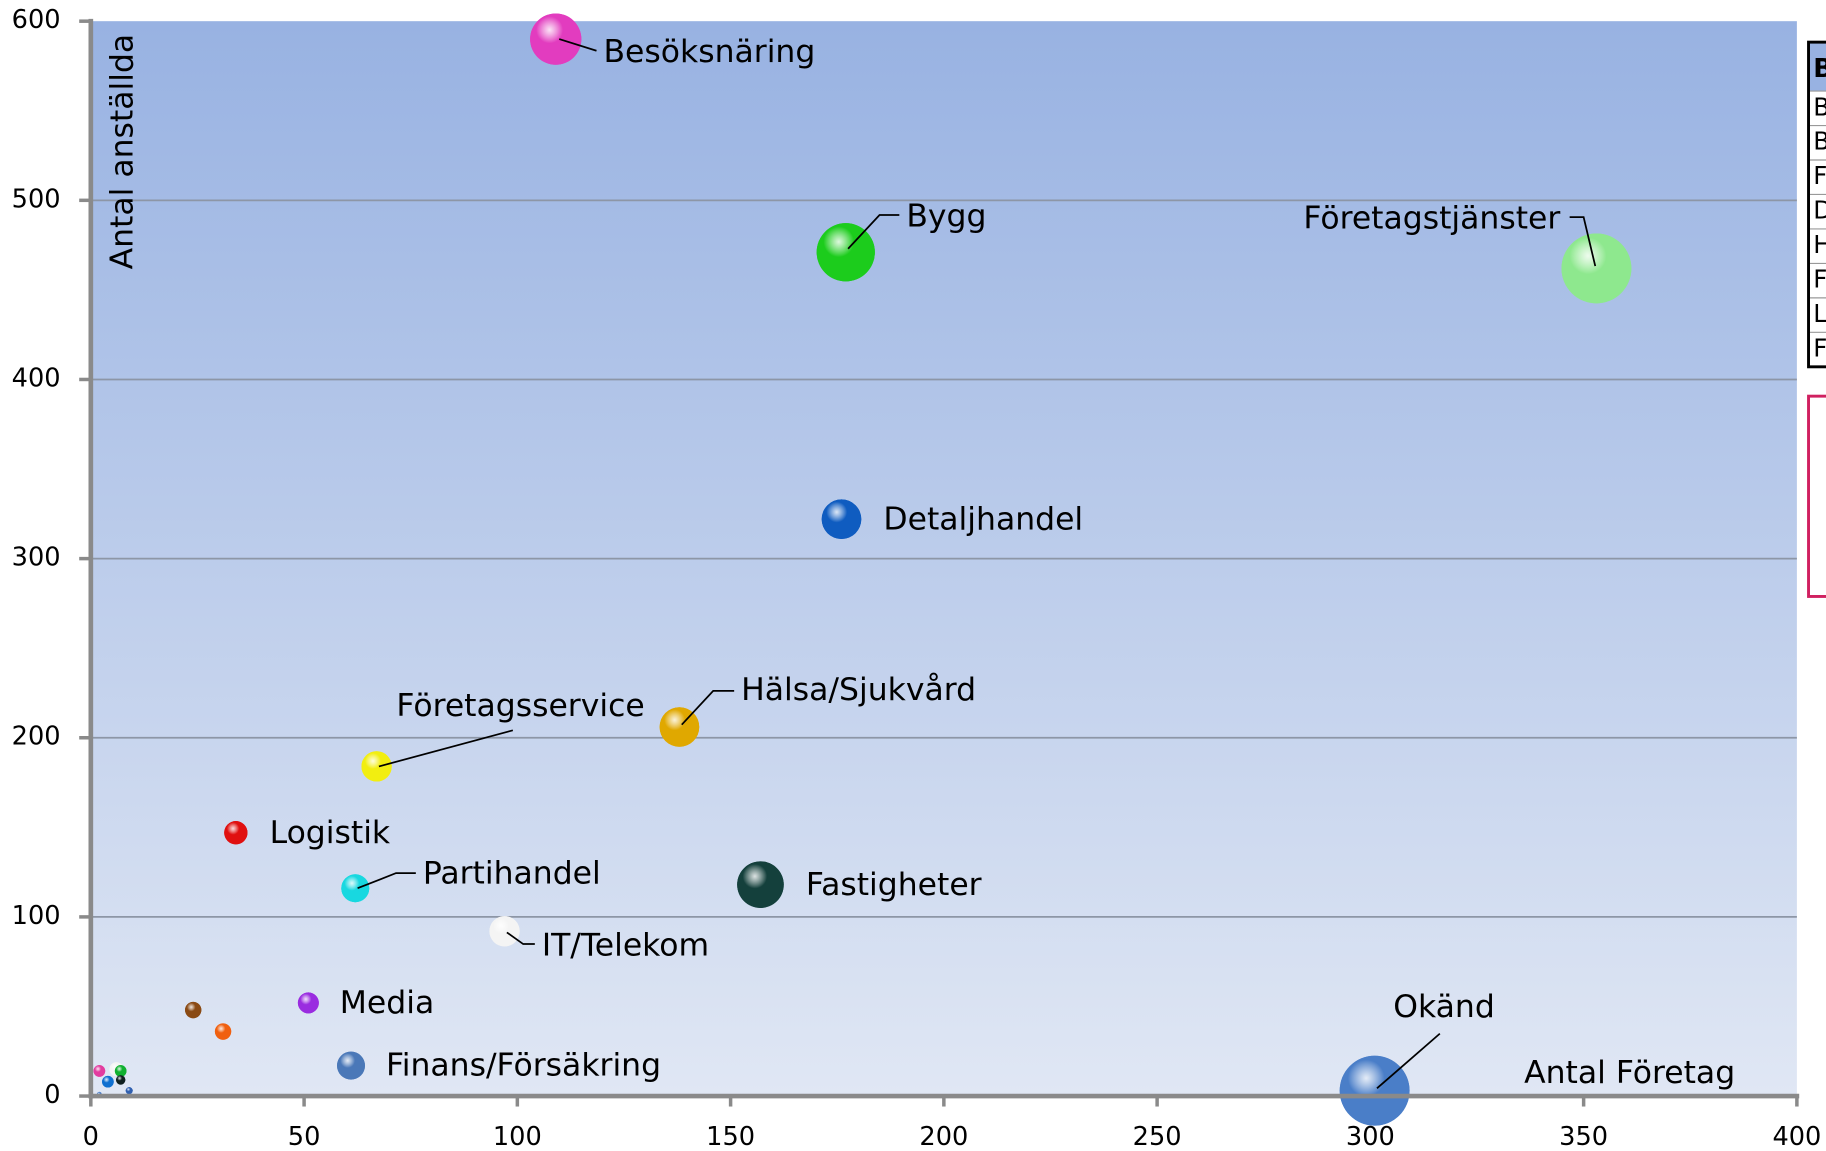 This screenshot has width=1826, height=1151. Describe the element at coordinates (1819, 313) in the screenshot. I see `side-table-cell: L` at that location.